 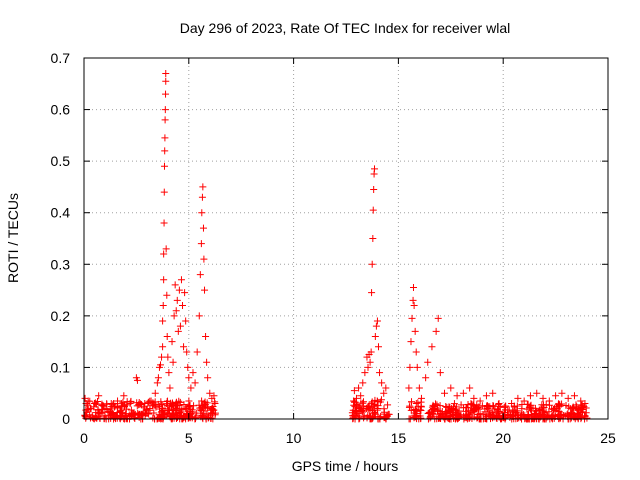 What do you see at coordinates (345, 466) in the screenshot?
I see `x-axis-label: GPS time / hours` at bounding box center [345, 466].